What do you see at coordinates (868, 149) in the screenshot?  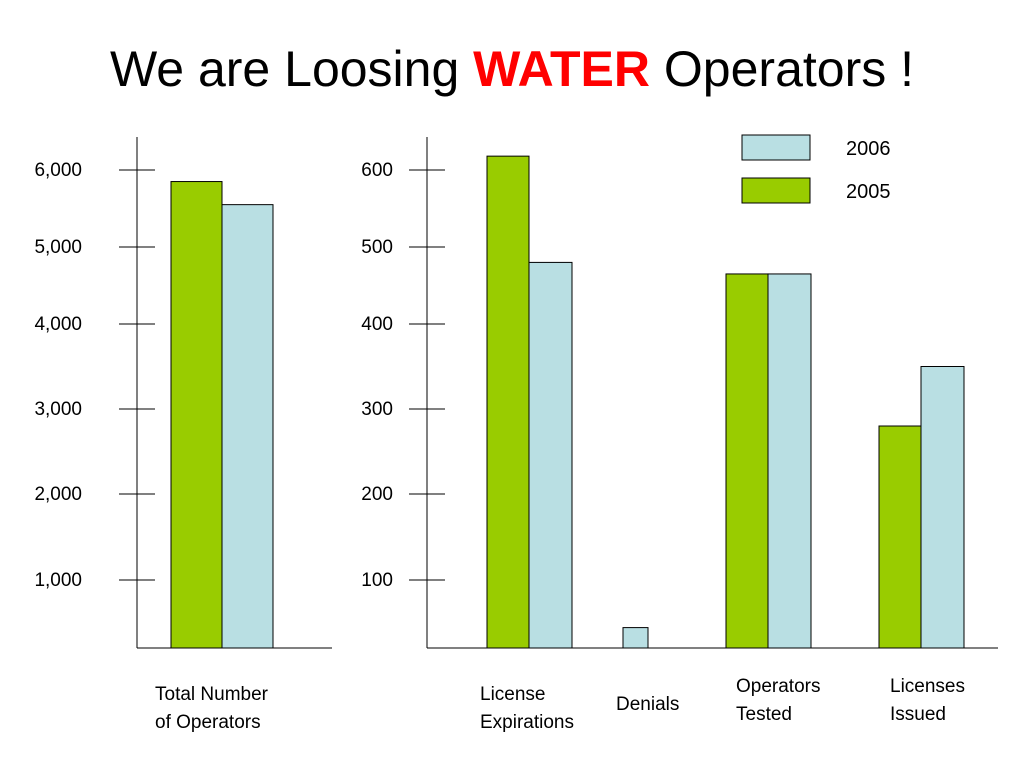 I see `legend-label: 2006` at bounding box center [868, 149].